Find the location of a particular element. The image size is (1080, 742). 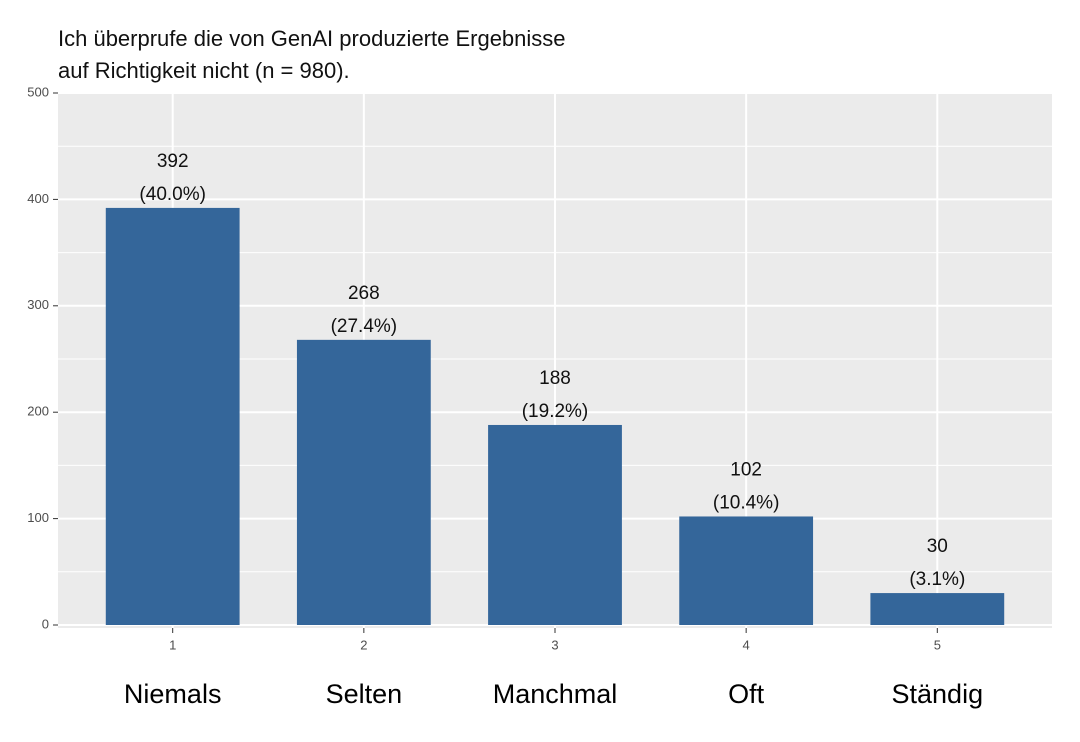

category-label: Manchmal is located at coordinates (555, 694).